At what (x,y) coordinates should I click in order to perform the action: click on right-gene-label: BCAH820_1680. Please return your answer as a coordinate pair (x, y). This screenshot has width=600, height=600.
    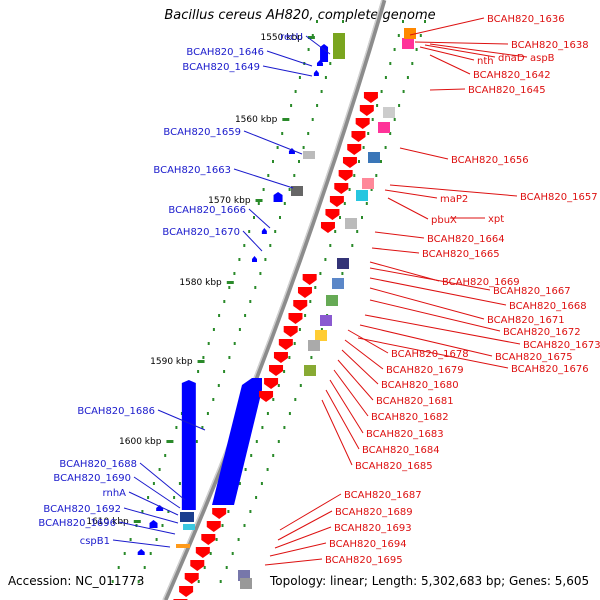
    Looking at the image, I should click on (420, 385).